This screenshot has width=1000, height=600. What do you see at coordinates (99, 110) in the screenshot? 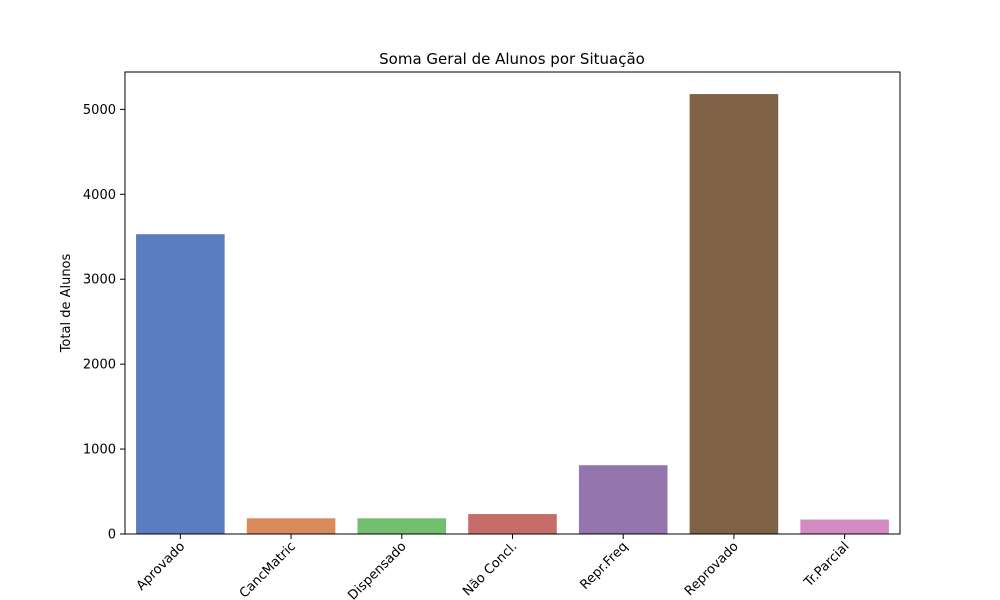
I see `y-tick-label: 5000` at bounding box center [99, 110].